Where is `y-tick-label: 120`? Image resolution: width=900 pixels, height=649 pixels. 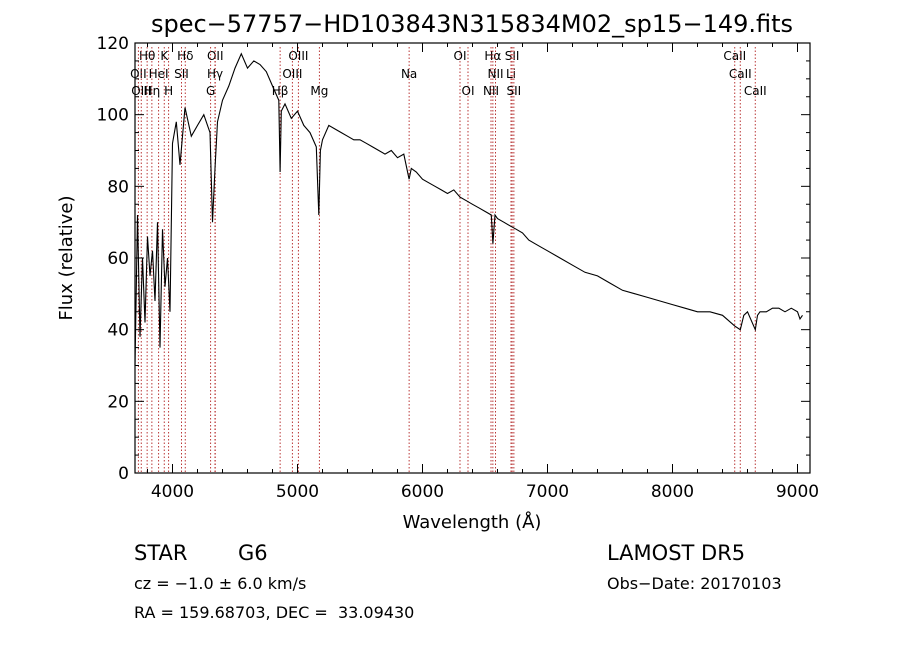
y-tick-label: 120 is located at coordinates (113, 44).